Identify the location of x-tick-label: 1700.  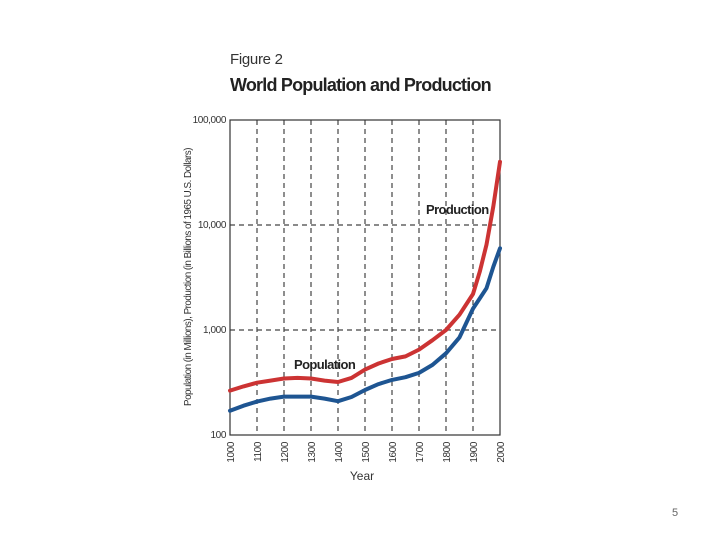
(420, 451).